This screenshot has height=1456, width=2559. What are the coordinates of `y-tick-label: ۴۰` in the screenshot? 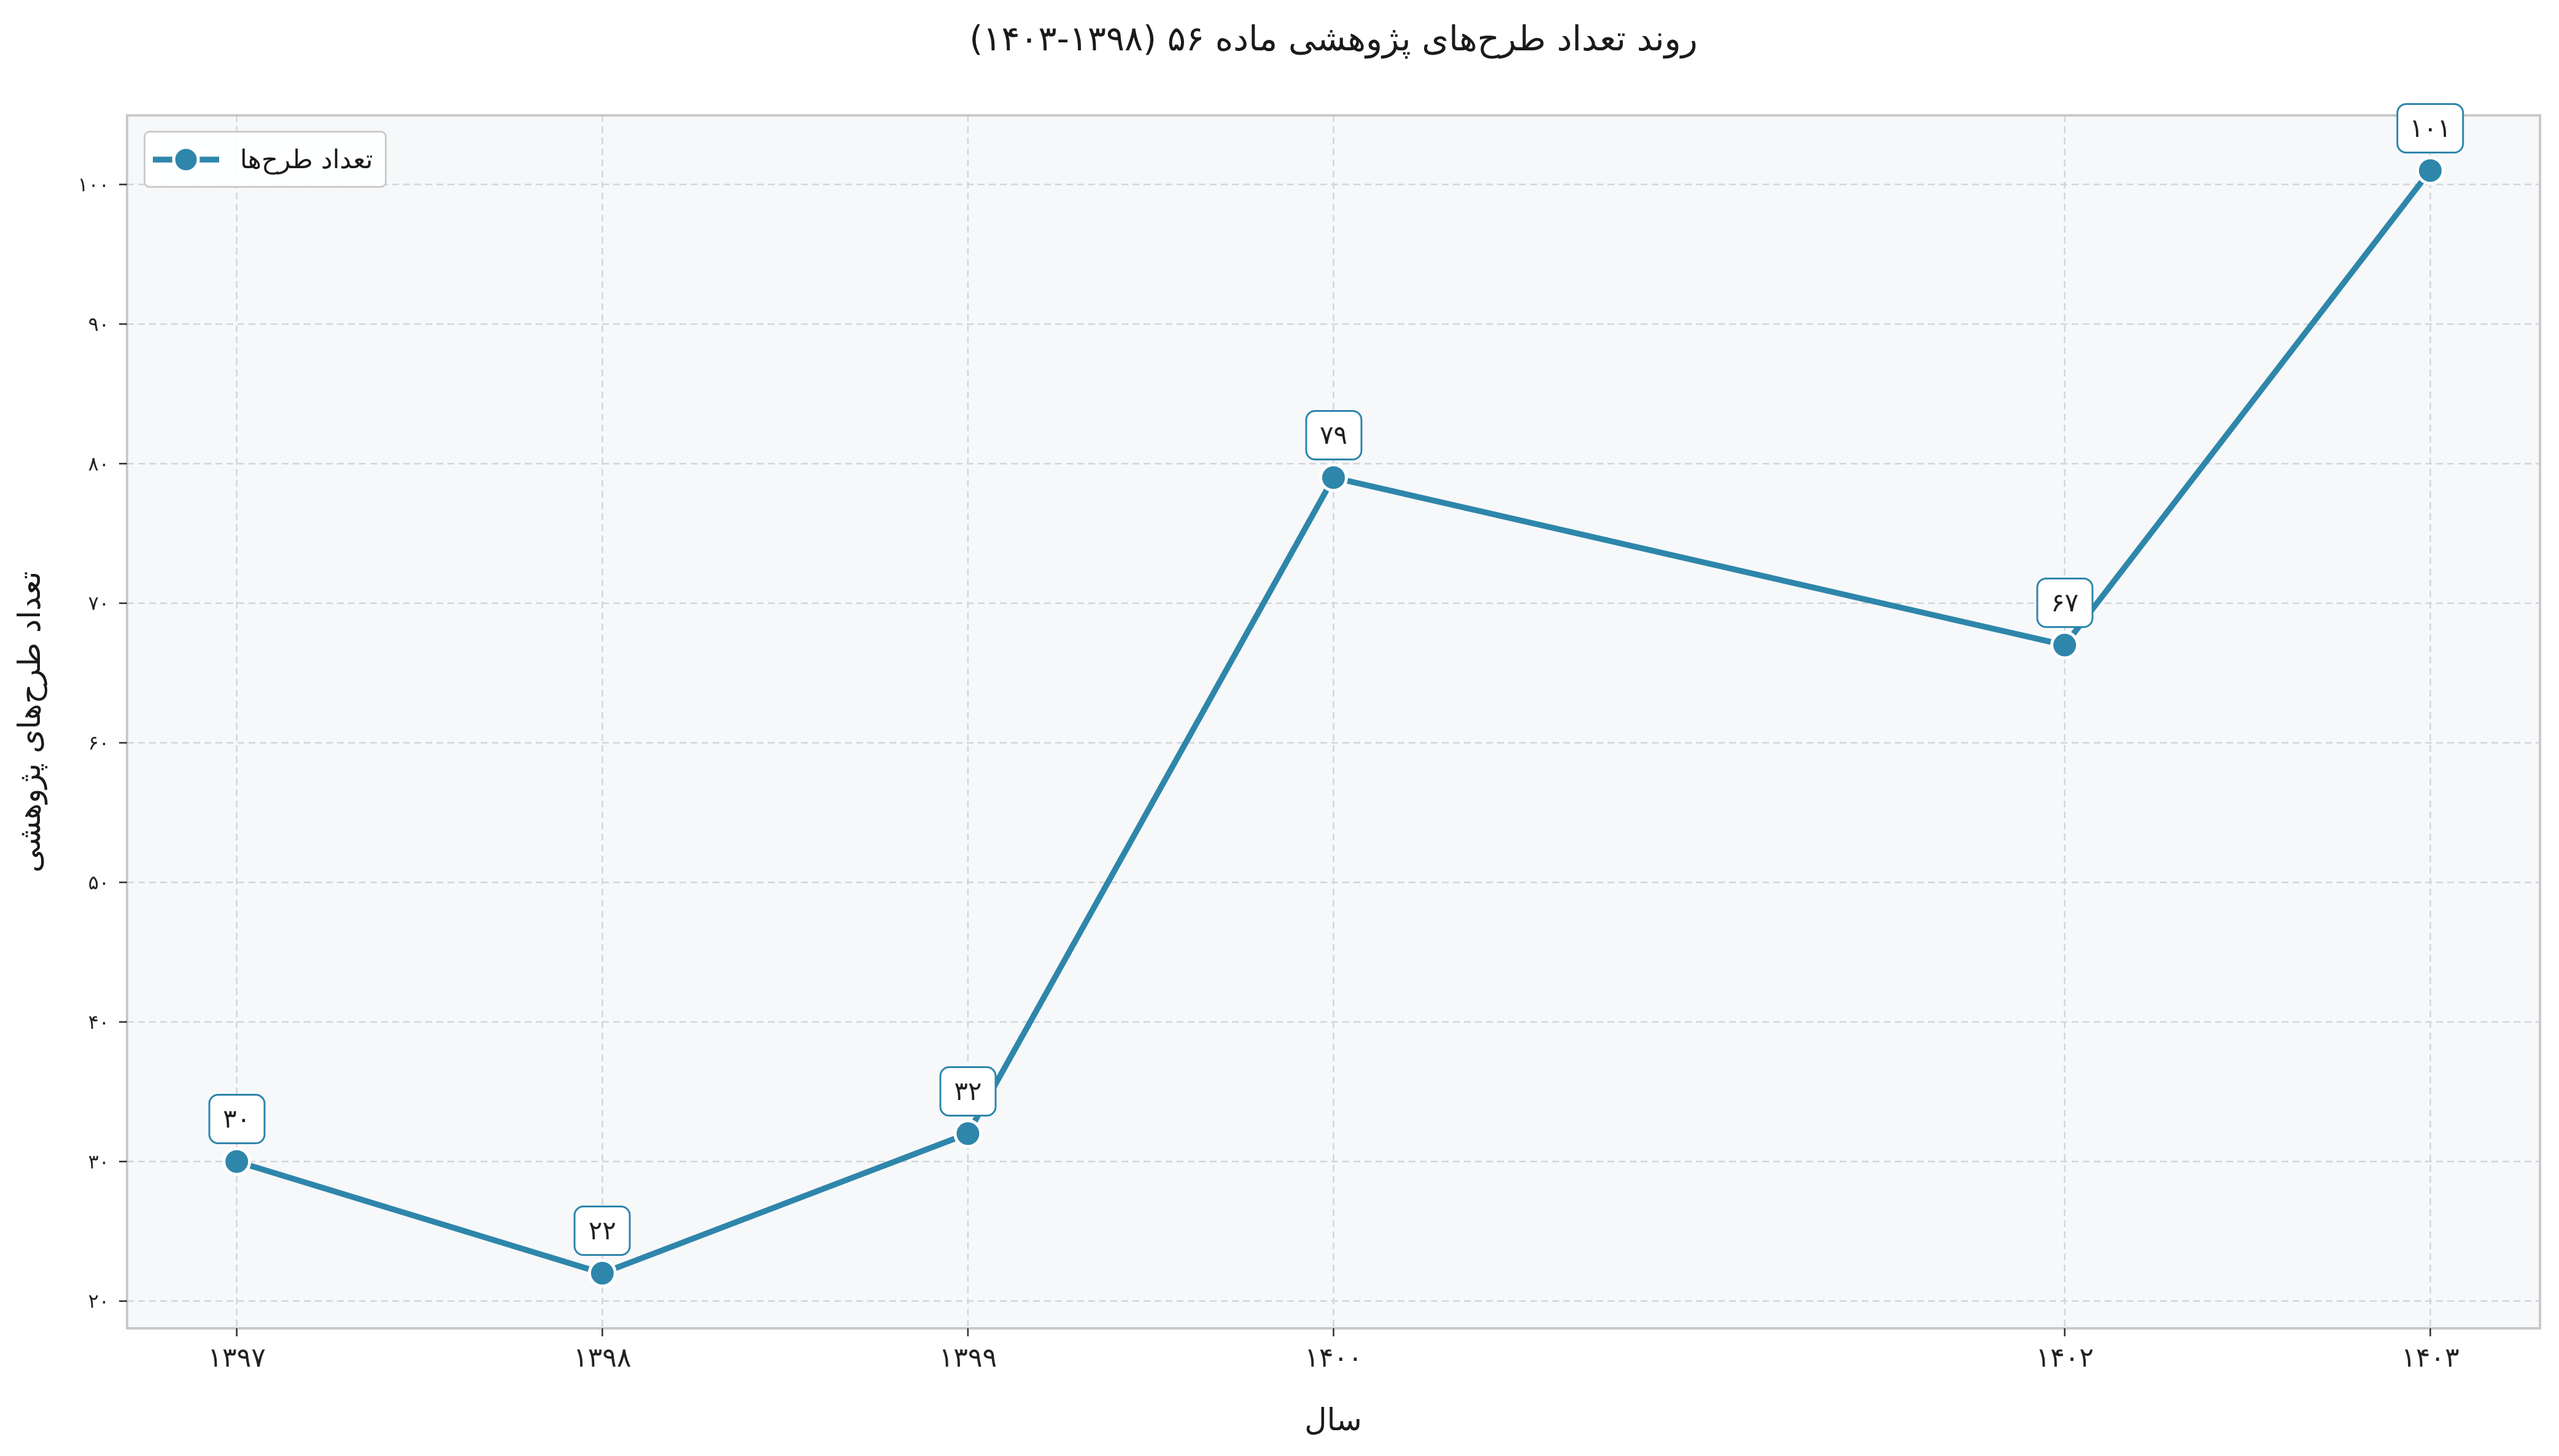 It's located at (98, 1022).